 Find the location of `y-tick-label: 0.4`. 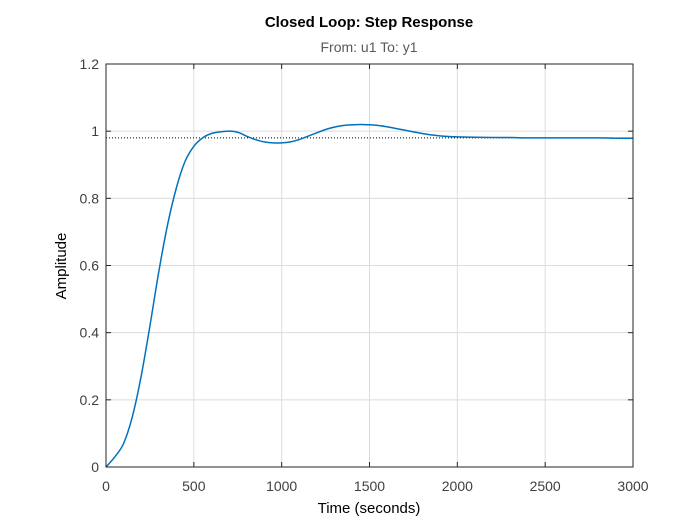

y-tick-label: 0.4 is located at coordinates (90, 333).